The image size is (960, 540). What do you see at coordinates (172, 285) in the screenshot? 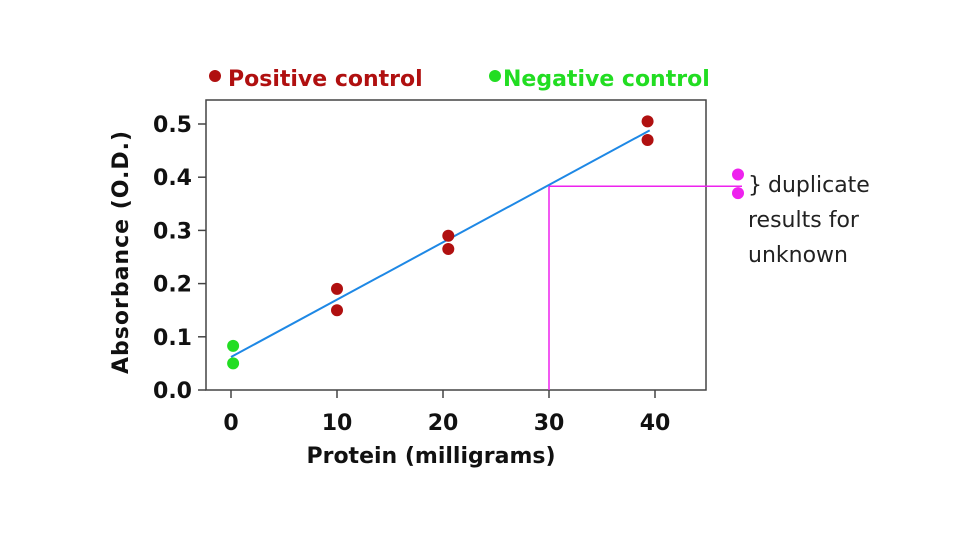
I see `y-tick-label: 0.2` at bounding box center [172, 285].